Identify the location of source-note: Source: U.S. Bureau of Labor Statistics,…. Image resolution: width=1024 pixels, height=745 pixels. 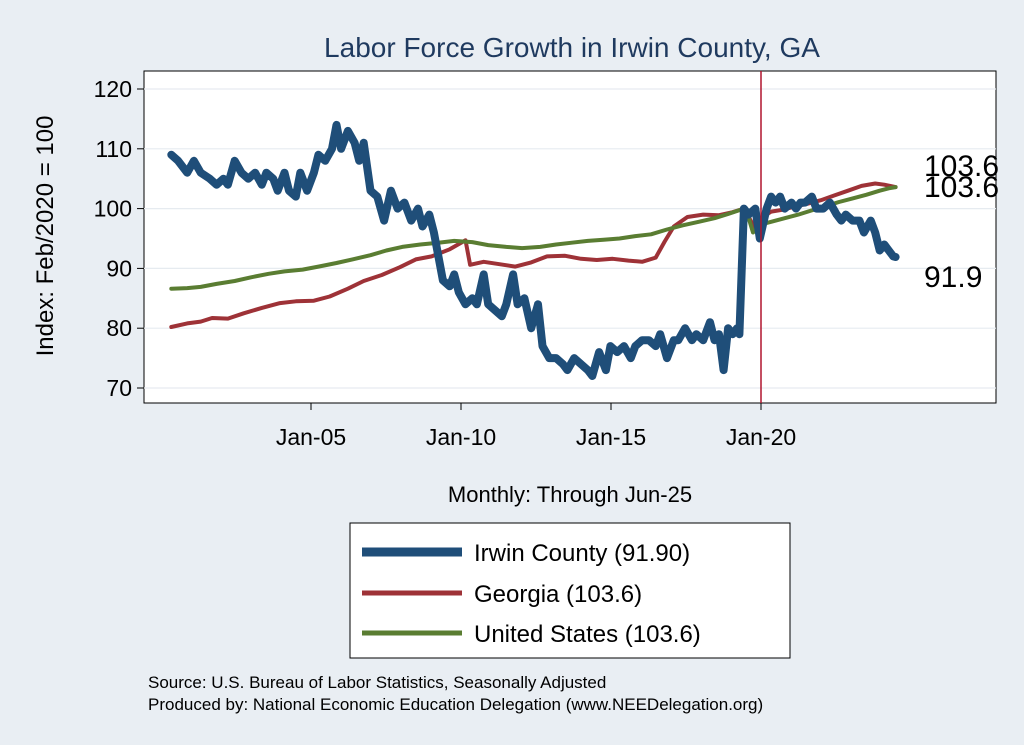
(377, 682).